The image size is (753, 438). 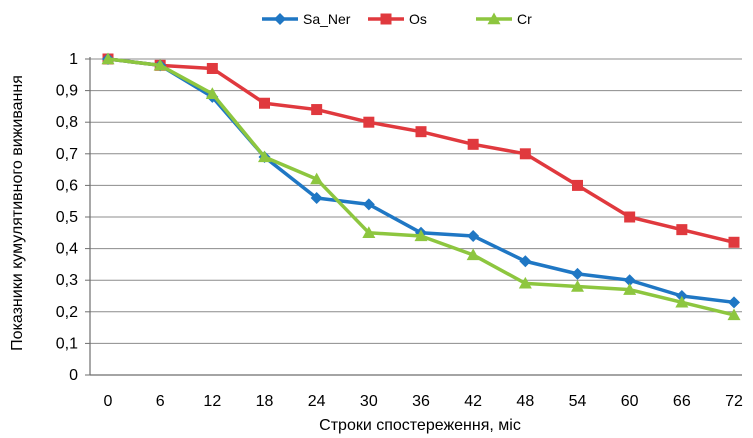 What do you see at coordinates (578, 401) in the screenshot?
I see `x-tick-label: 54` at bounding box center [578, 401].